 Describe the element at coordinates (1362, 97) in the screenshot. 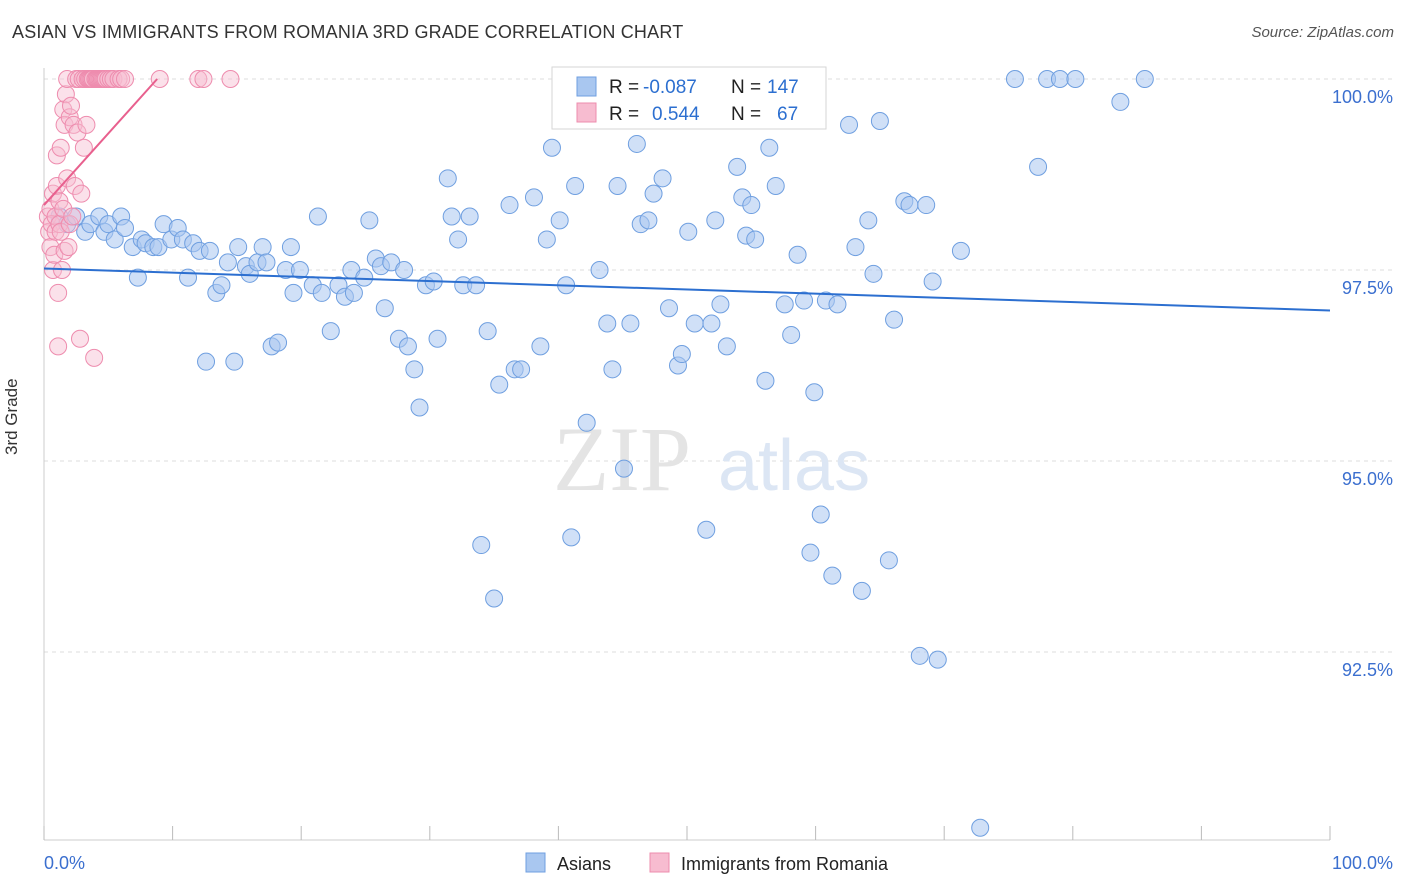

I see `y-tick-label: 100.0%` at that location.